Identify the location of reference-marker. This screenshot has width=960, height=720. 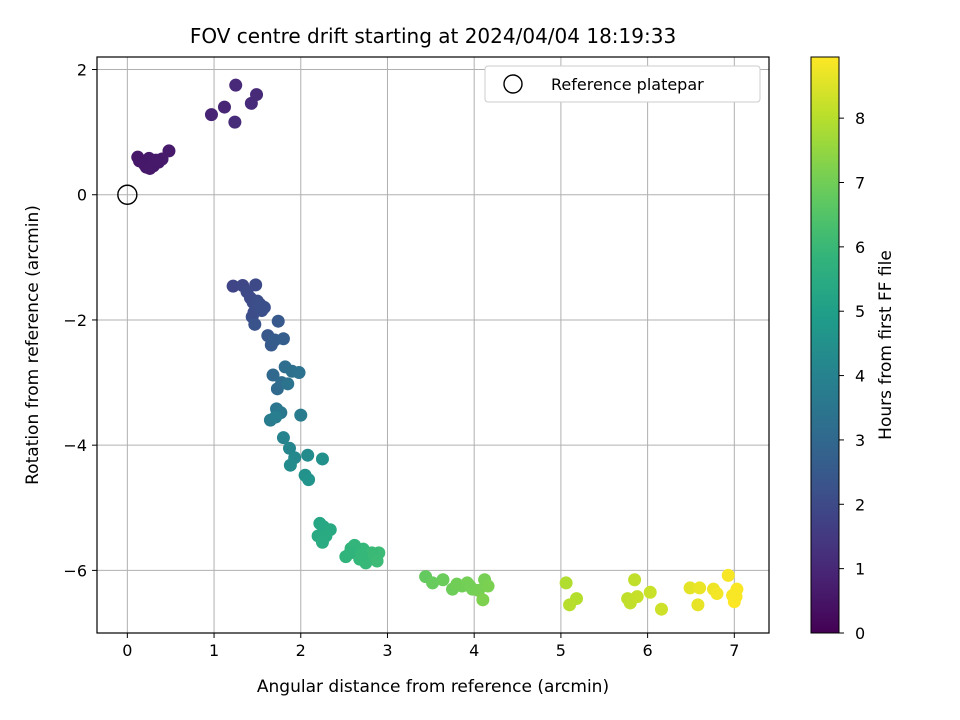
(127, 194).